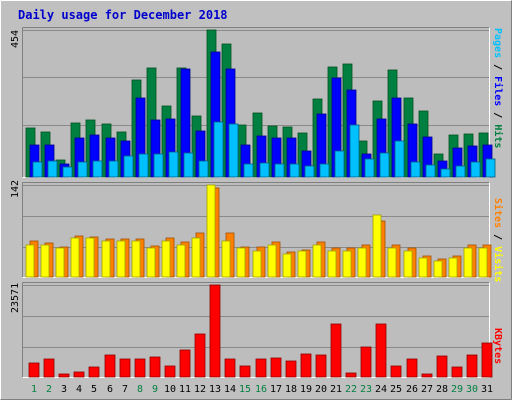  Describe the element at coordinates (498, 136) in the screenshot. I see `legend-part: Hits` at that location.